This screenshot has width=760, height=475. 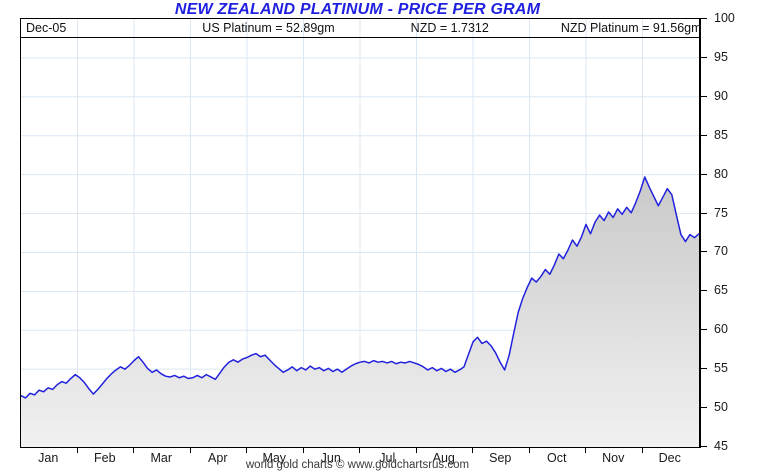 I want to click on x-tick-label: Sep, so click(x=500, y=458).